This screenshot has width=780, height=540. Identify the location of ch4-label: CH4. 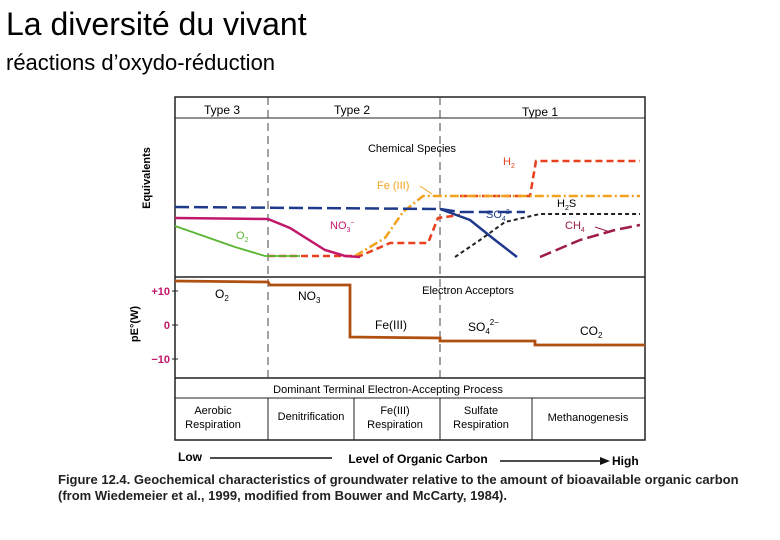
(575, 227).